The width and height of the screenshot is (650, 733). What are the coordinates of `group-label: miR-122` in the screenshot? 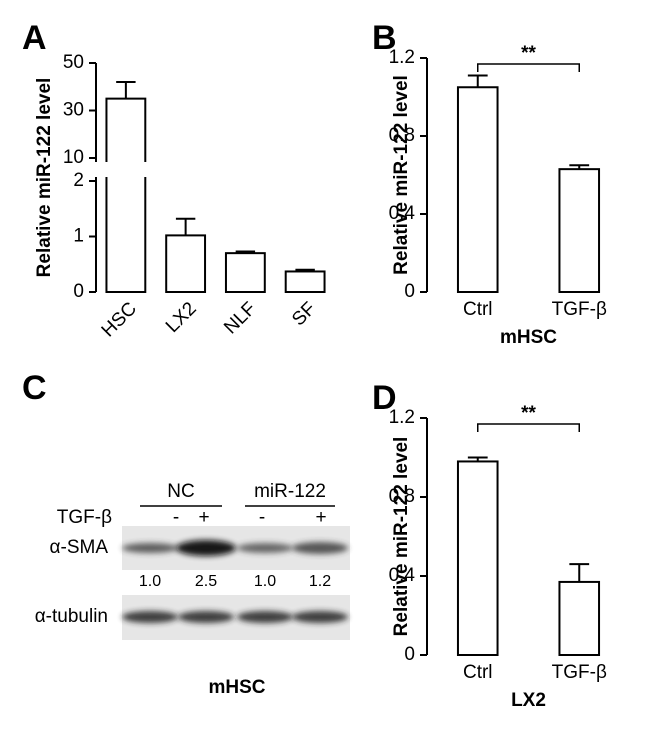 It's located at (290, 491).